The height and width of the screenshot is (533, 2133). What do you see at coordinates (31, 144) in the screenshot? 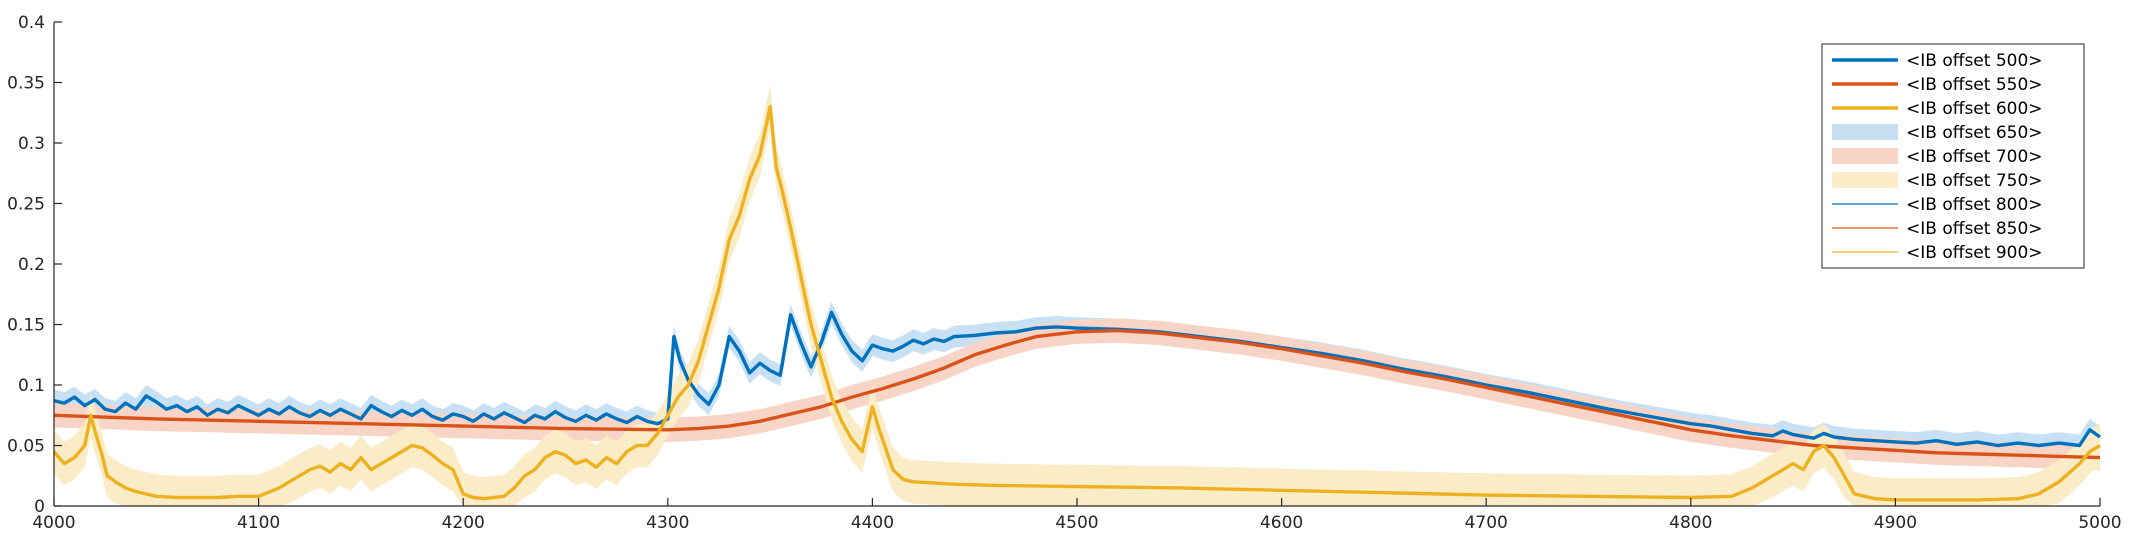
I see `y-tick-label: 0.3` at bounding box center [31, 144].